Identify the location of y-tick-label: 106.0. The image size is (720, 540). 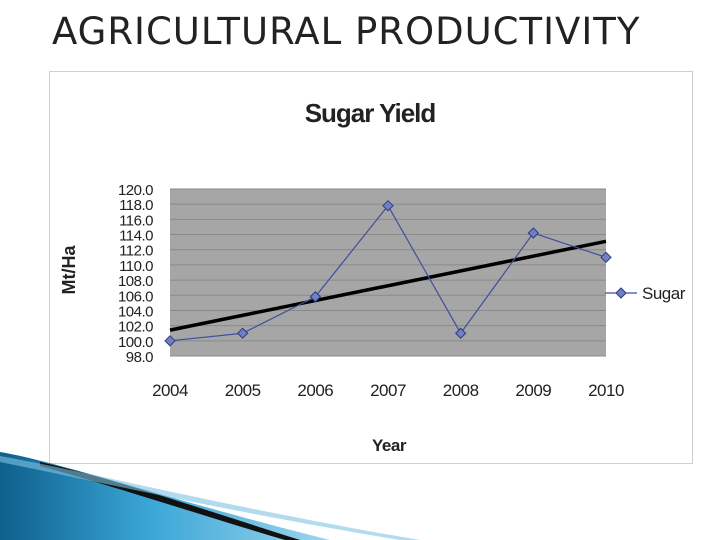
(135, 296).